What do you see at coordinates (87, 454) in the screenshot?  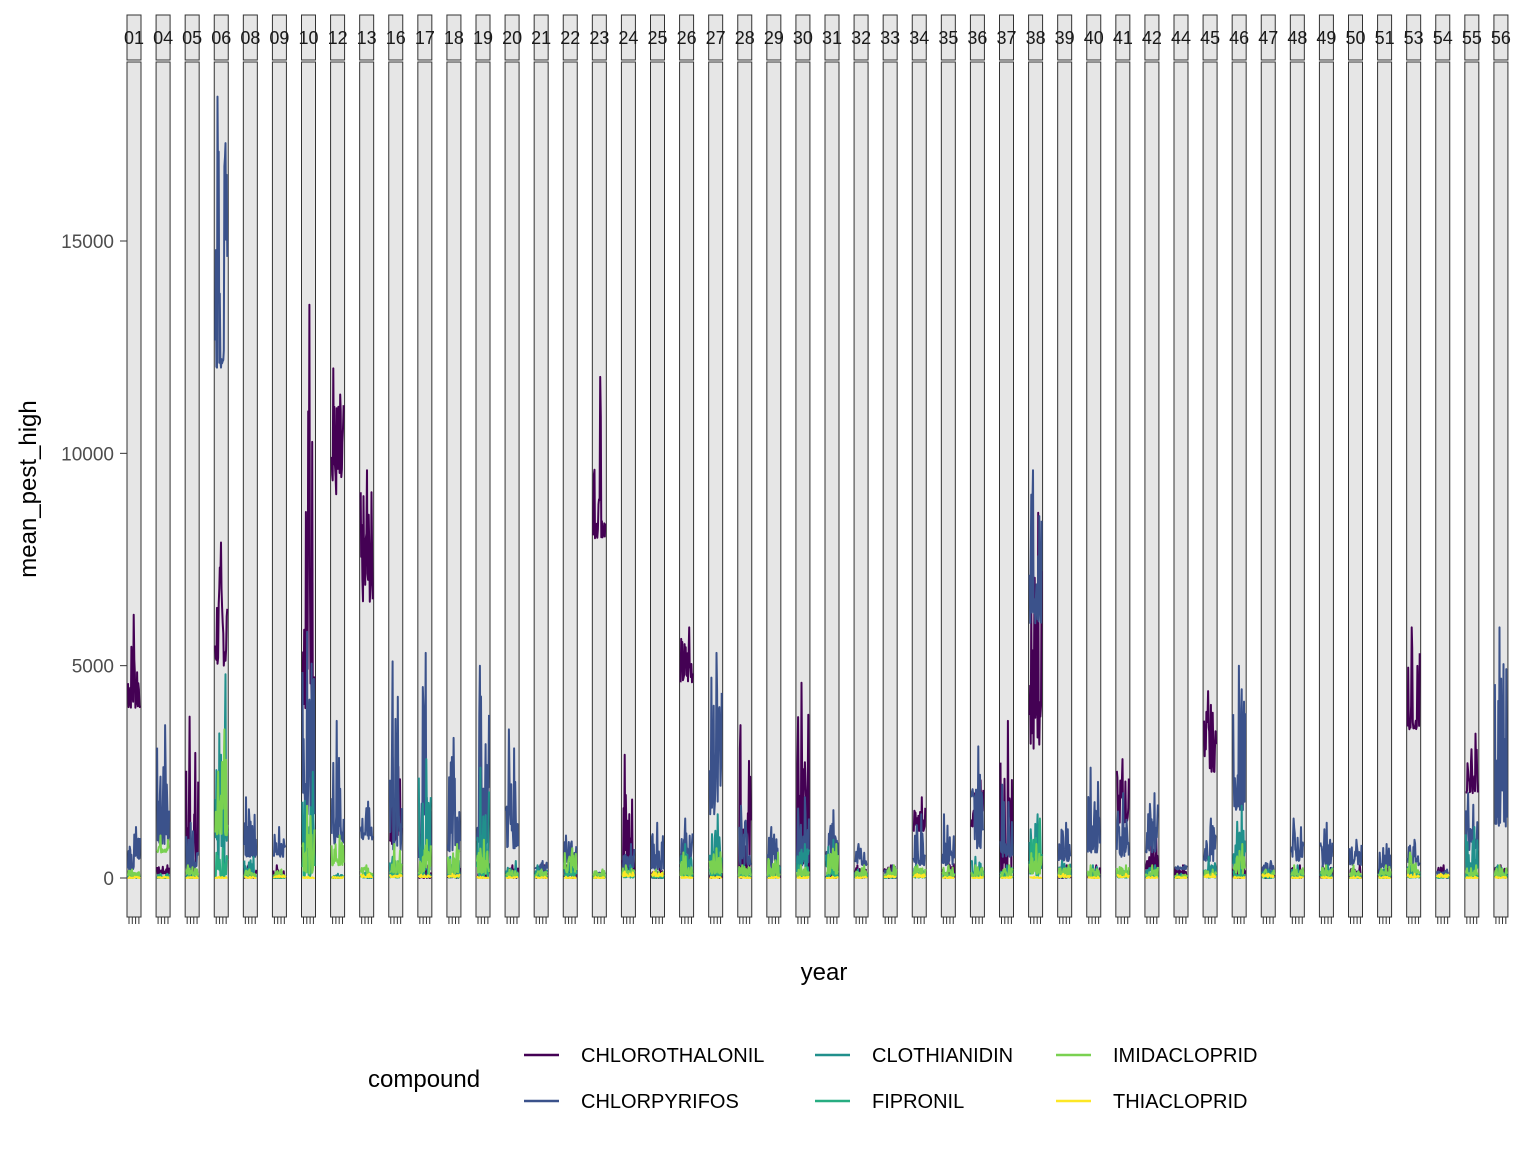 I see `y-tick-label: 10000` at bounding box center [87, 454].